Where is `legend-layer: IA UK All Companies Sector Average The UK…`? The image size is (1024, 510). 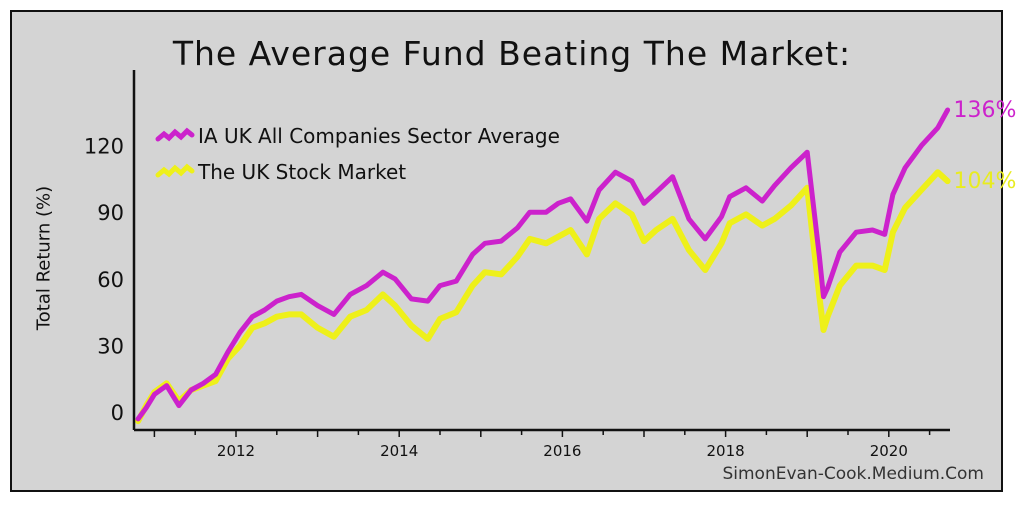 legend-layer: IA UK All Companies Sector Average The UK… is located at coordinates (357, 154).